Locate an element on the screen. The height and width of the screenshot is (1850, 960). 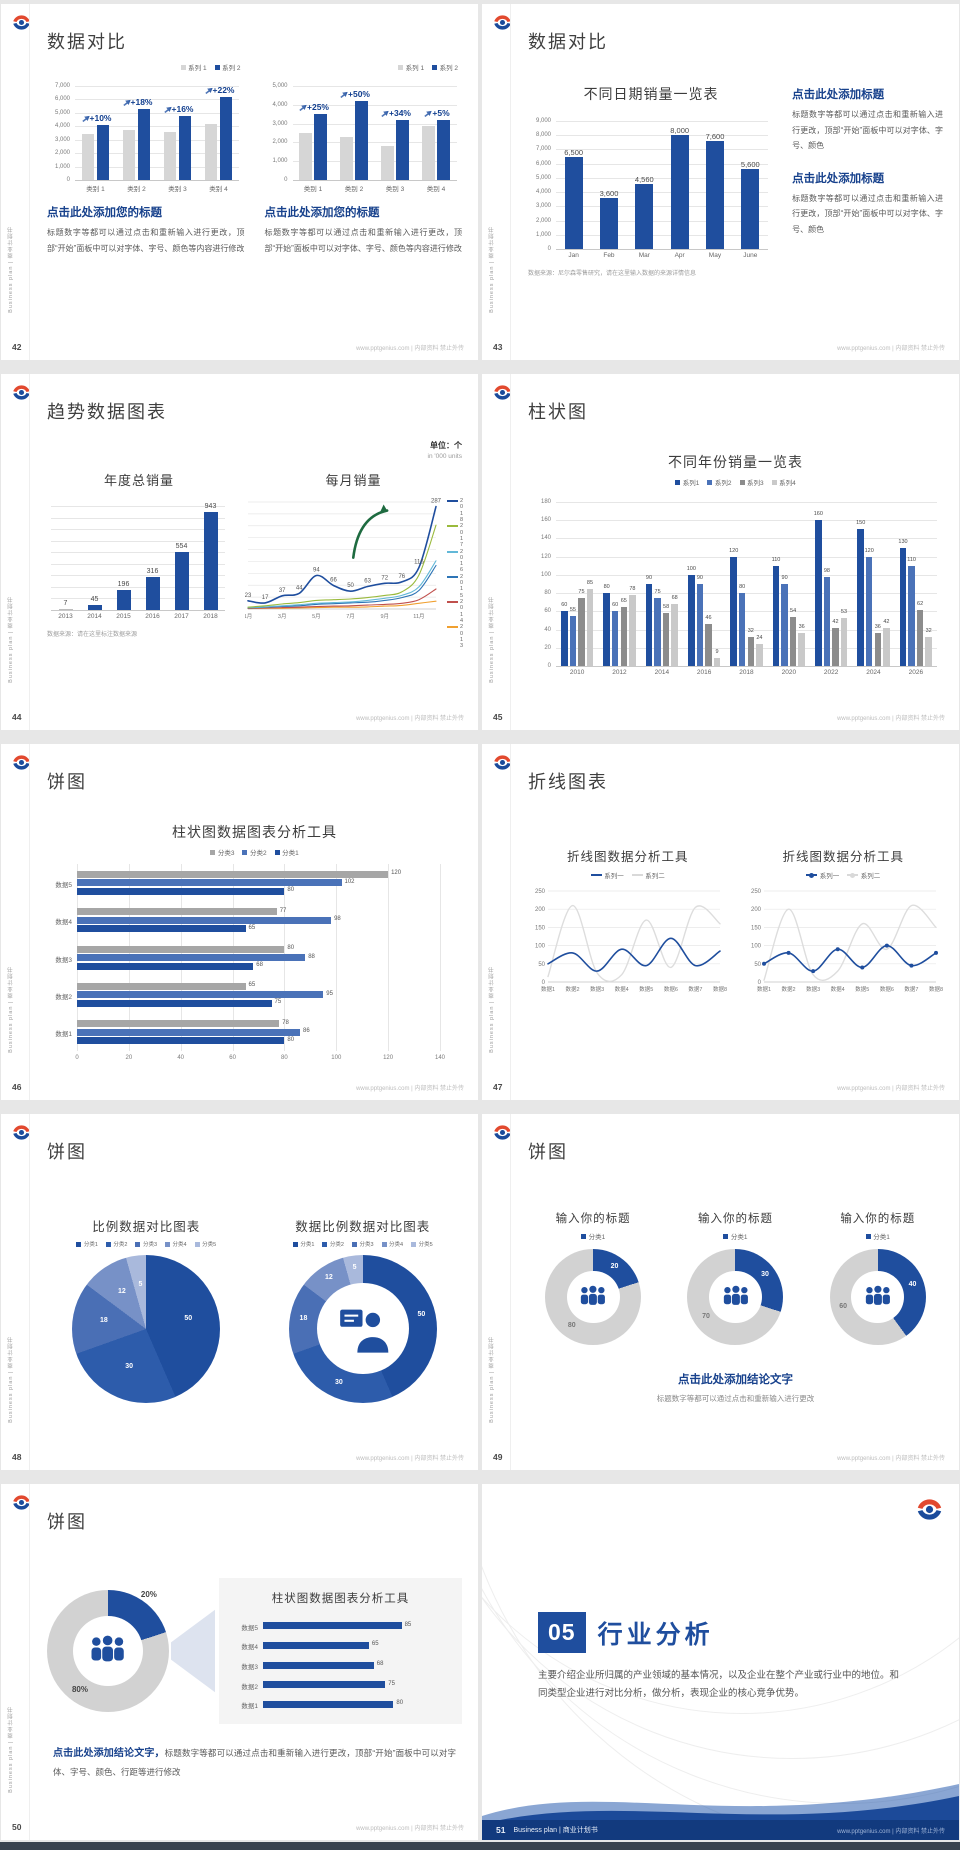
chart-title: 不同日期销量一览表 is located at coordinates (651, 94).